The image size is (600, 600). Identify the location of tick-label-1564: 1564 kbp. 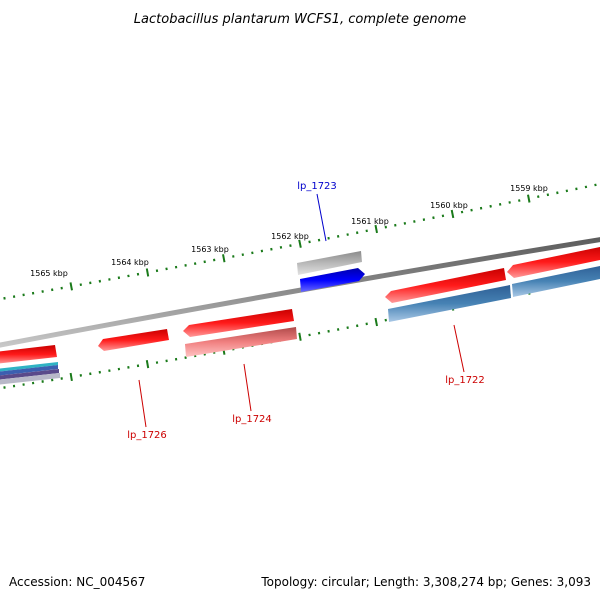
(130, 262).